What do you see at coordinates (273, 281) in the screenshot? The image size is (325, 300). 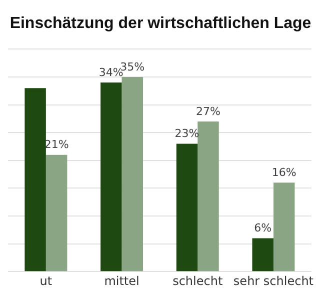 I see `x-tick-label: sehr schlecht` at bounding box center [273, 281].